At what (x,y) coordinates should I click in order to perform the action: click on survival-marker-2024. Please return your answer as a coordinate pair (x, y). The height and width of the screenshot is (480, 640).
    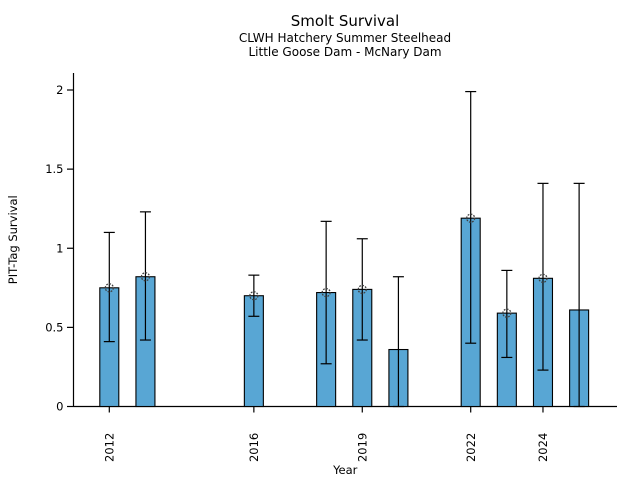
    Looking at the image, I should click on (543, 278).